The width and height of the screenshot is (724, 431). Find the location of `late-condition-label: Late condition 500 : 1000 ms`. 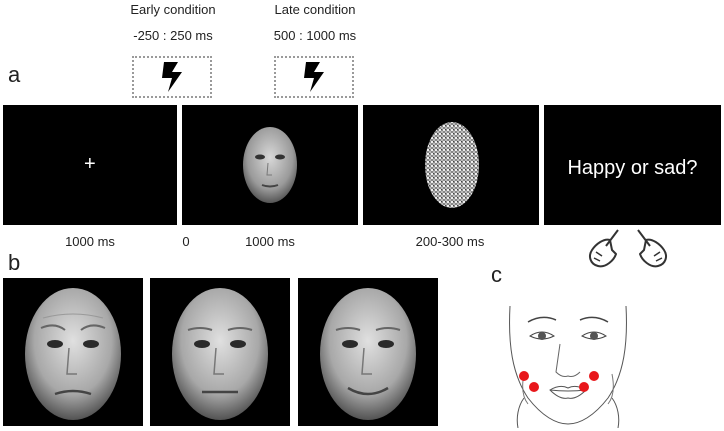

late-condition-label: Late condition 500 : 1000 ms is located at coordinates (315, 23).